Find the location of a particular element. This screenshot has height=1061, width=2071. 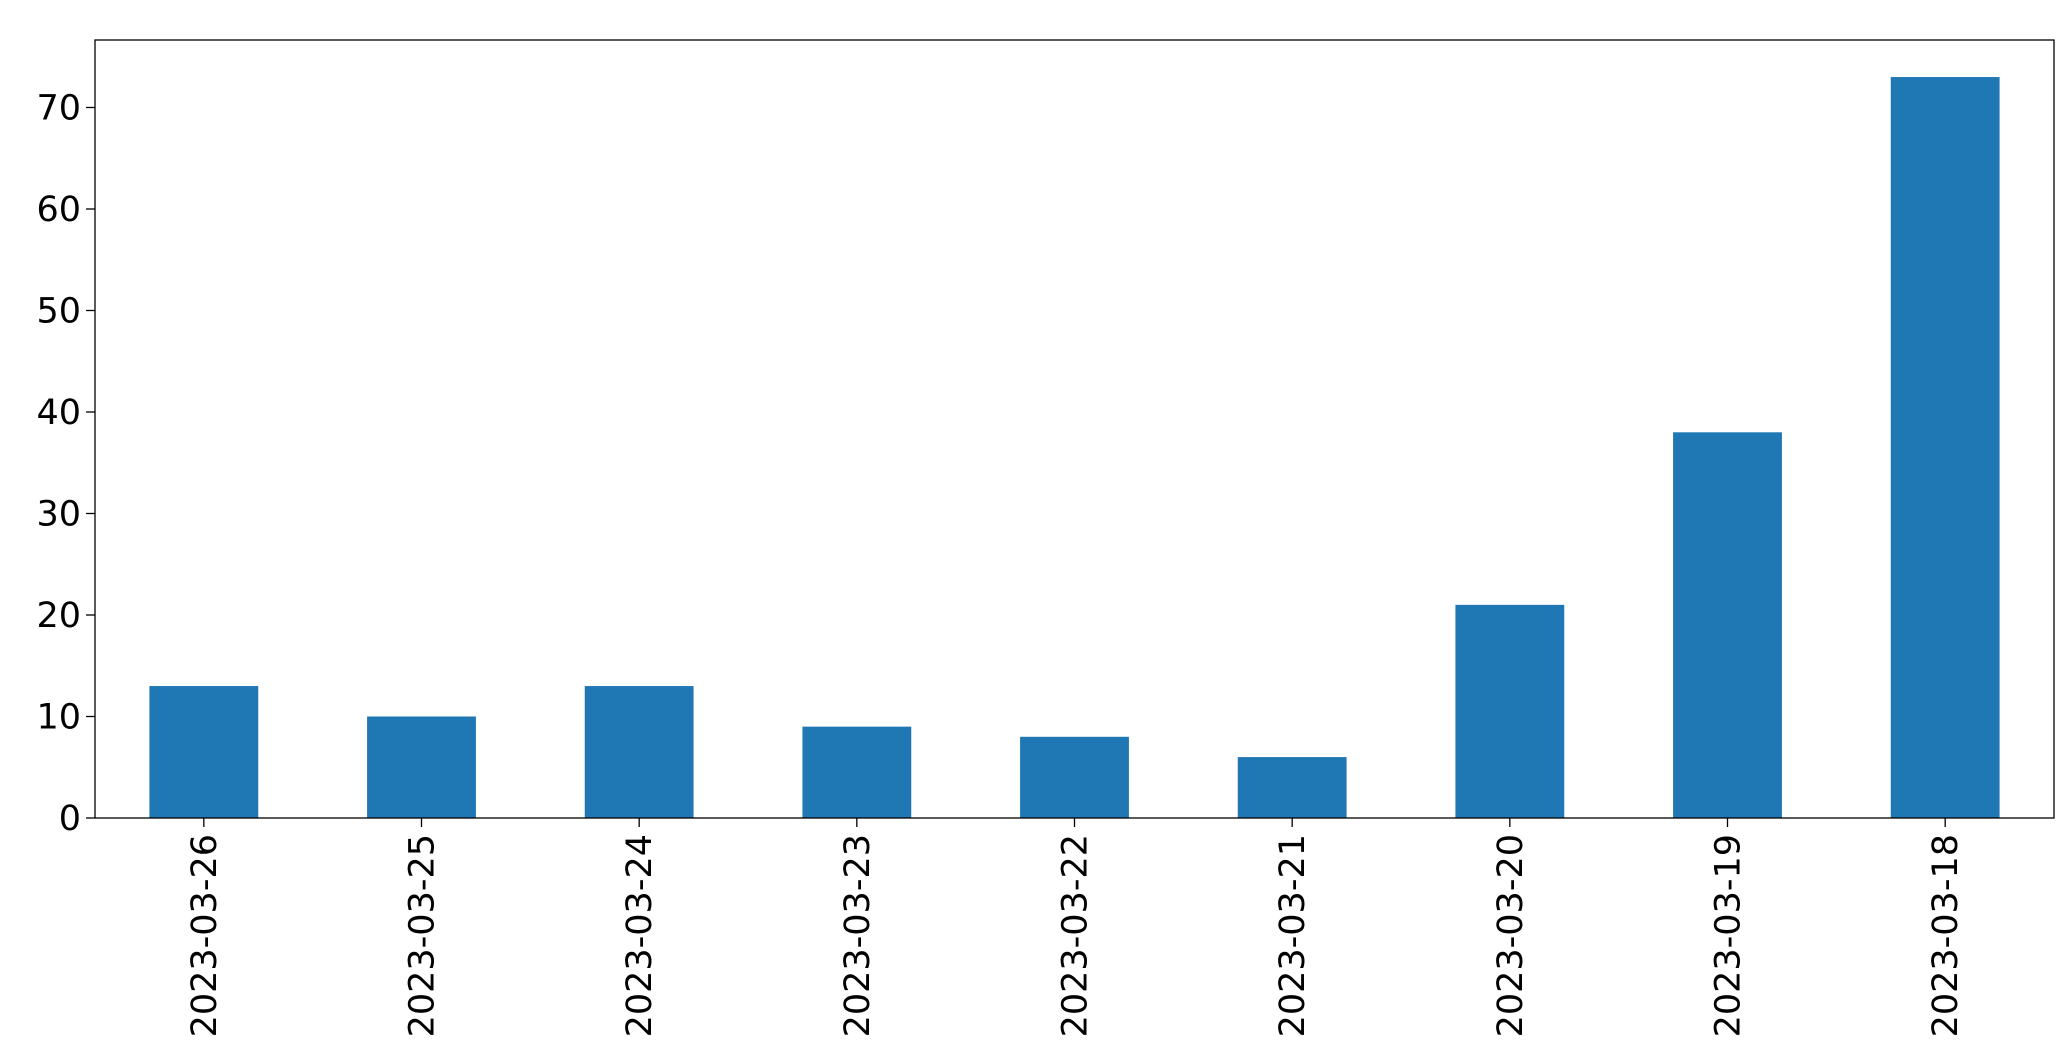

x-tick-label: 2023-03-22 is located at coordinates (1076, 935).